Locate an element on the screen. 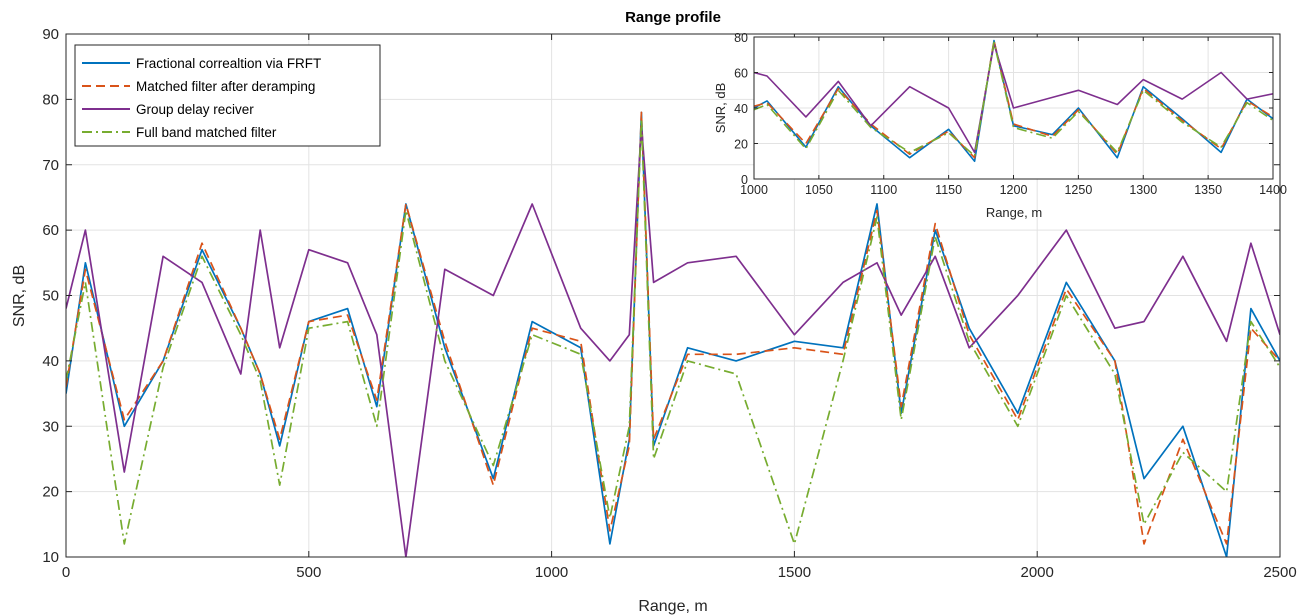  inset-x-tick-label: 1200 is located at coordinates (1014, 190).